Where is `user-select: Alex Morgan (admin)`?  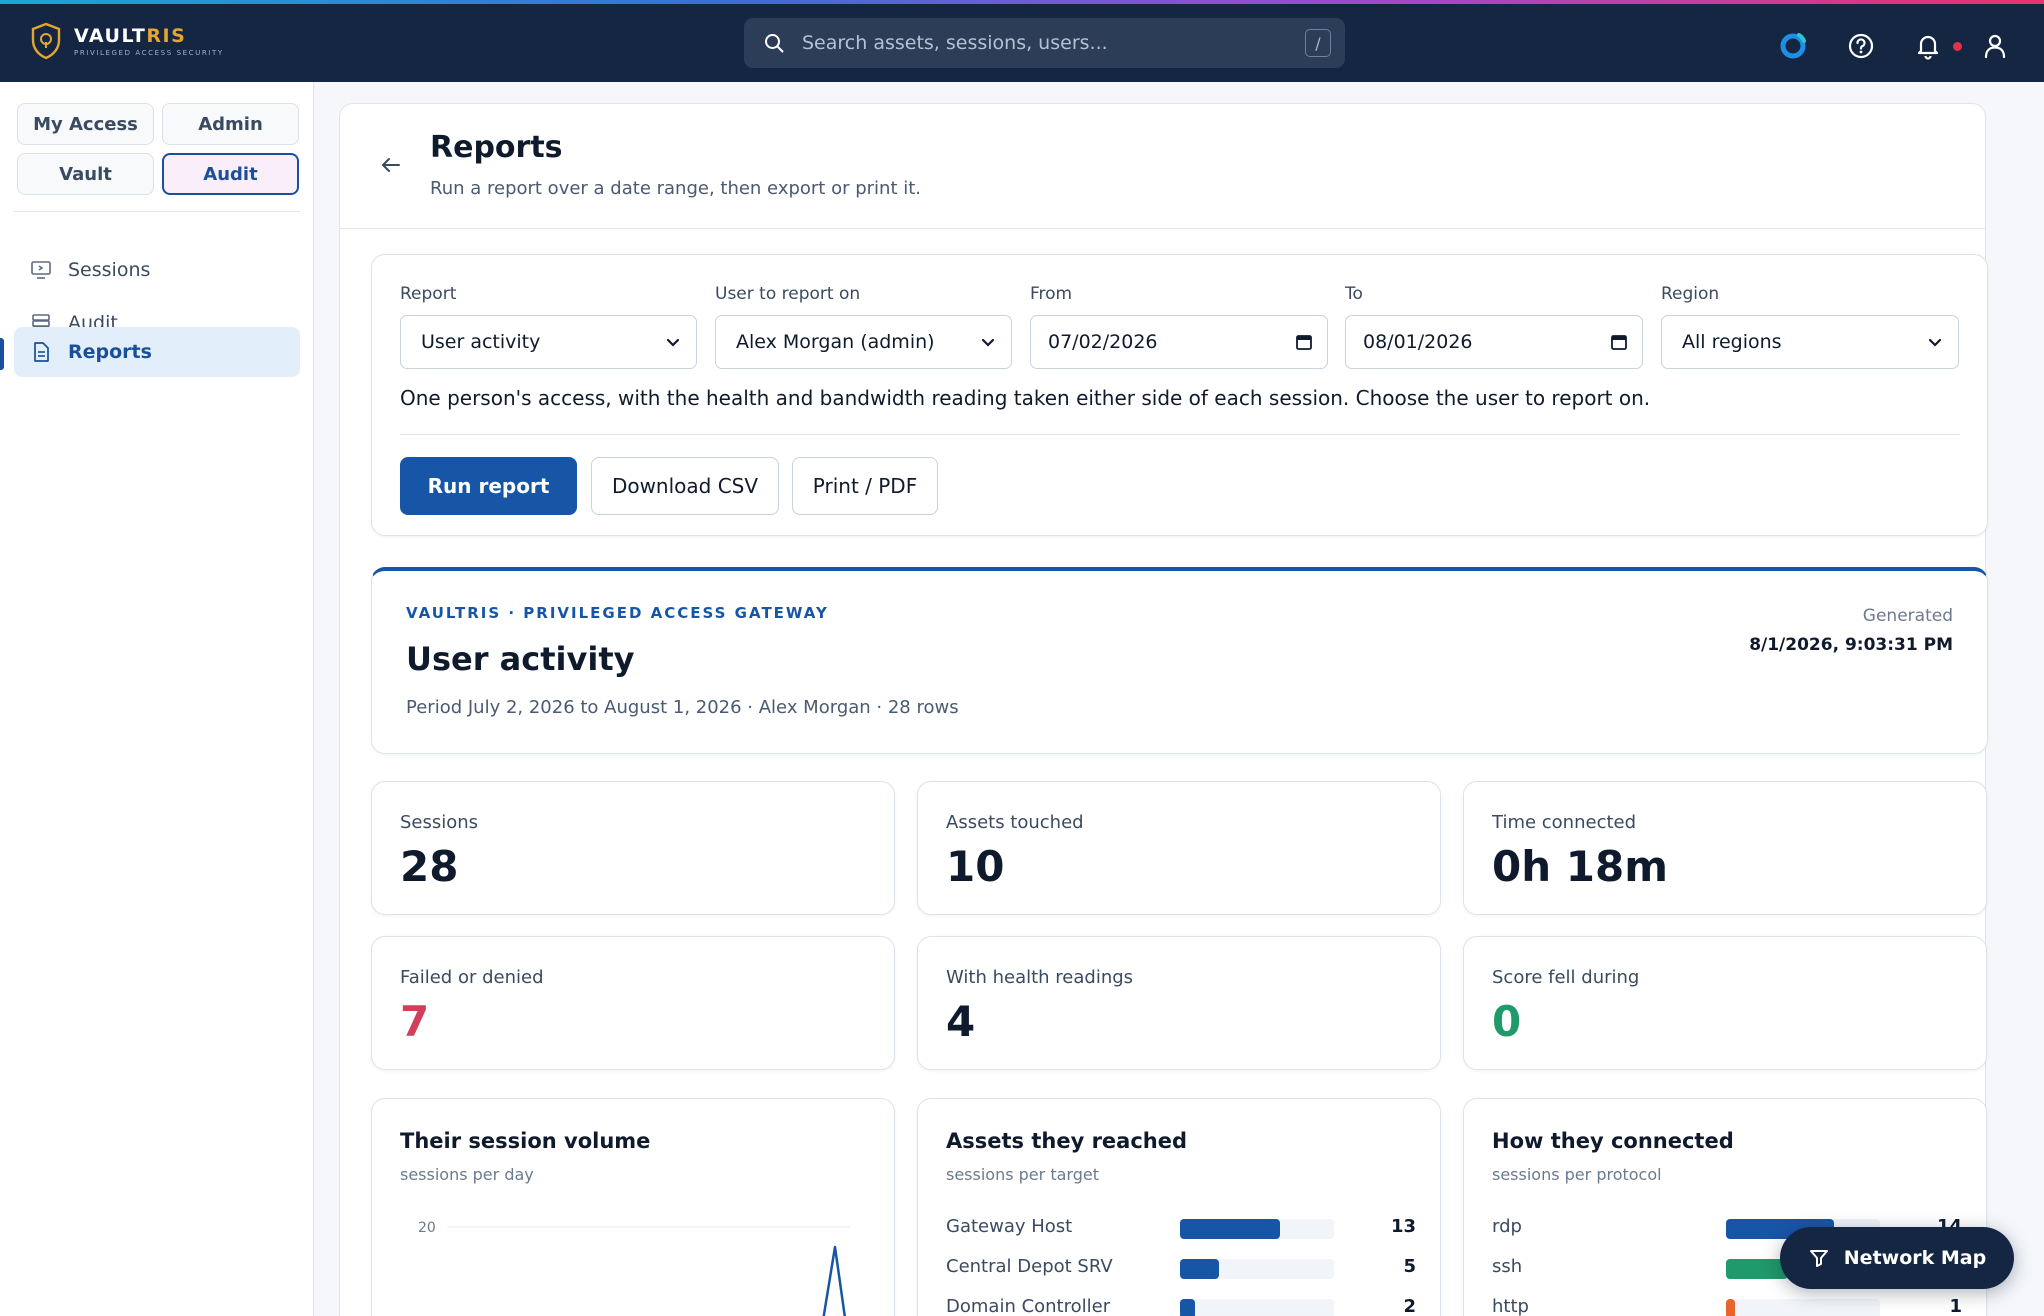
user-select: Alex Morgan (admin) is located at coordinates (863, 342).